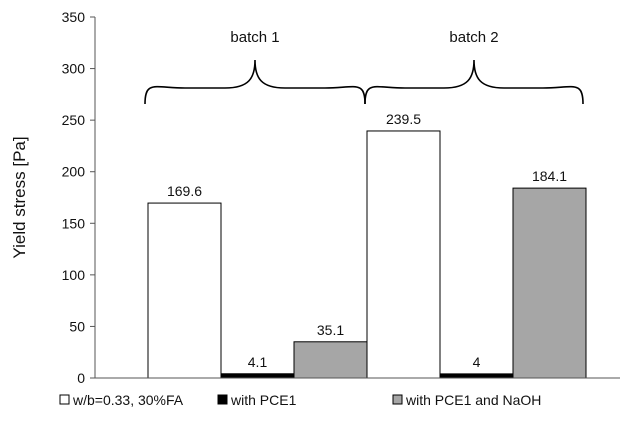 This screenshot has height=440, width=631. I want to click on y-tick-label: 150, so click(74, 223).